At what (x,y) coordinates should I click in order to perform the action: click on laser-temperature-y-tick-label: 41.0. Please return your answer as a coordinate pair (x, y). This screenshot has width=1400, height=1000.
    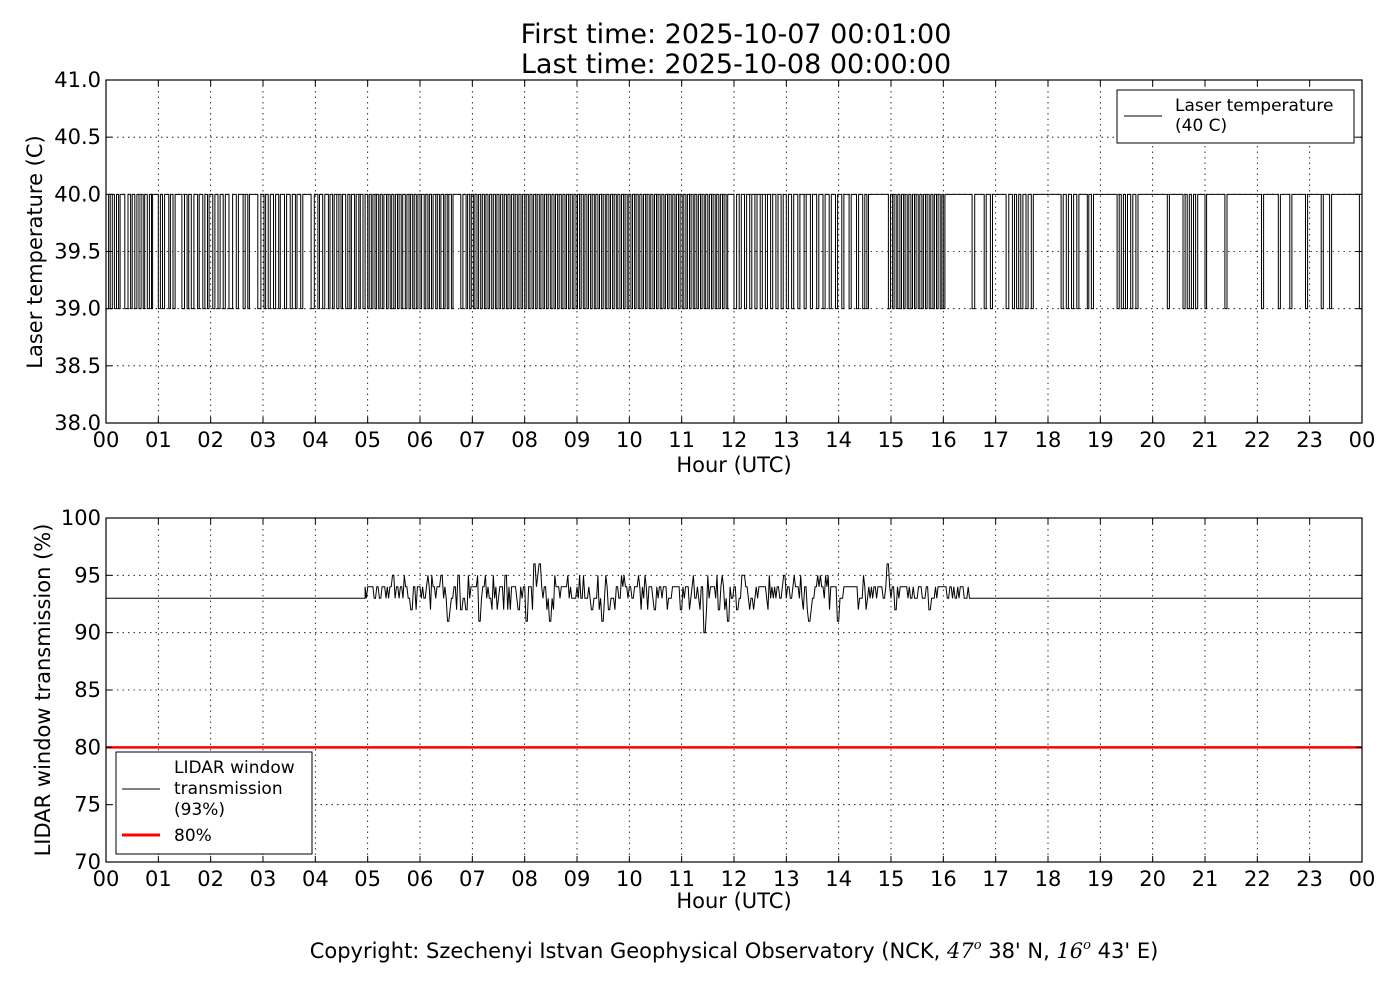
    Looking at the image, I should click on (77, 80).